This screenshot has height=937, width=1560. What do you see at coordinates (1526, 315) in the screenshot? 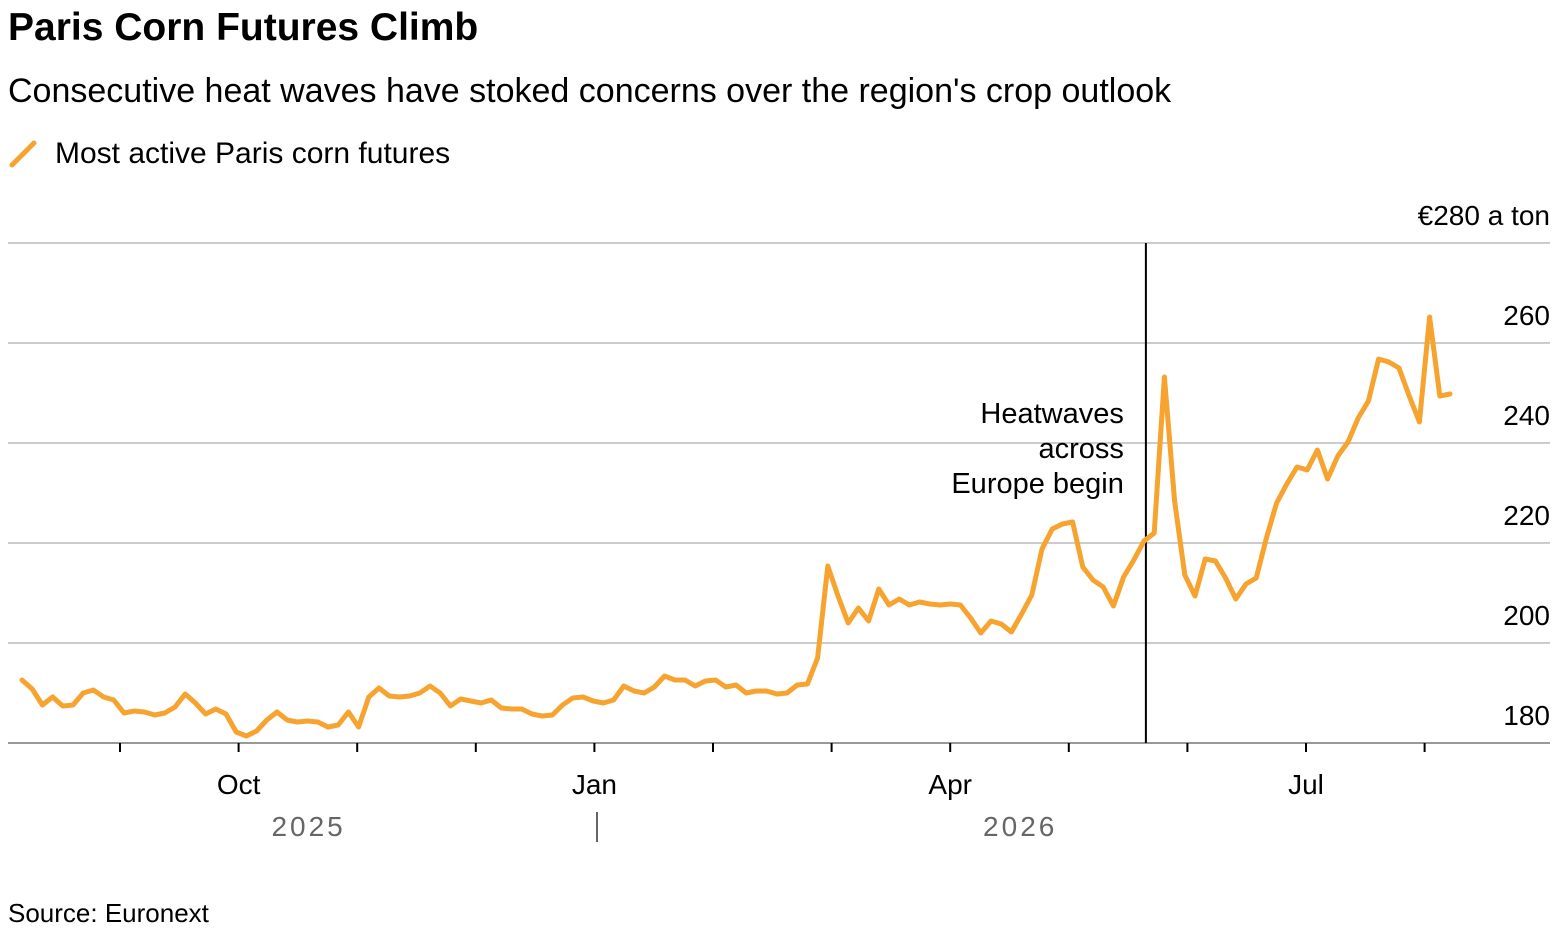
I see `y-tick-label: 260` at bounding box center [1526, 315].